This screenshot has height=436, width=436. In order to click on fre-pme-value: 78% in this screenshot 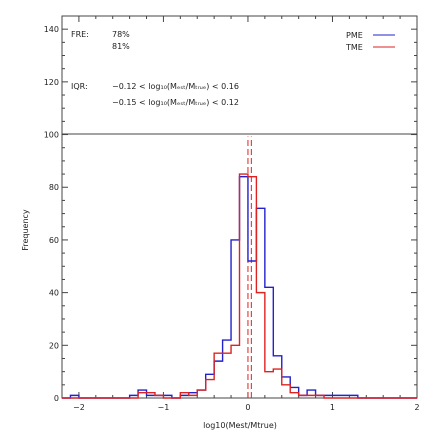, I will do `click(121, 34)`.